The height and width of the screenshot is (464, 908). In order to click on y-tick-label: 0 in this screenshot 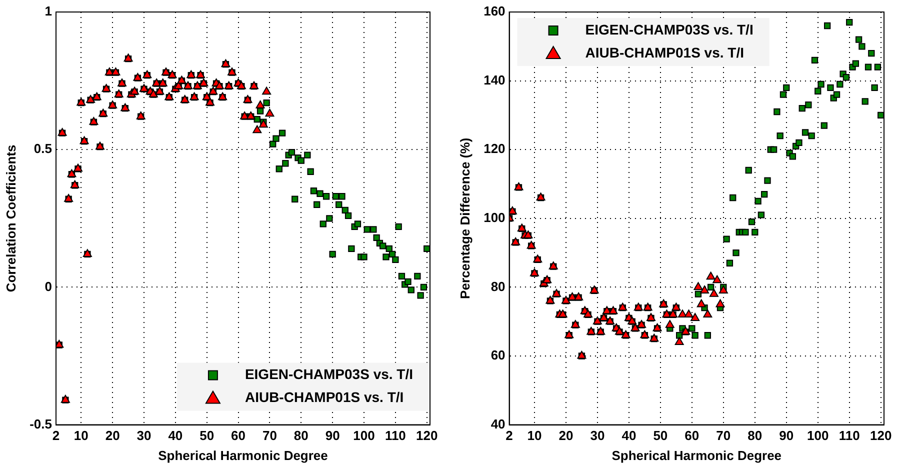, I will do `click(48, 286)`.